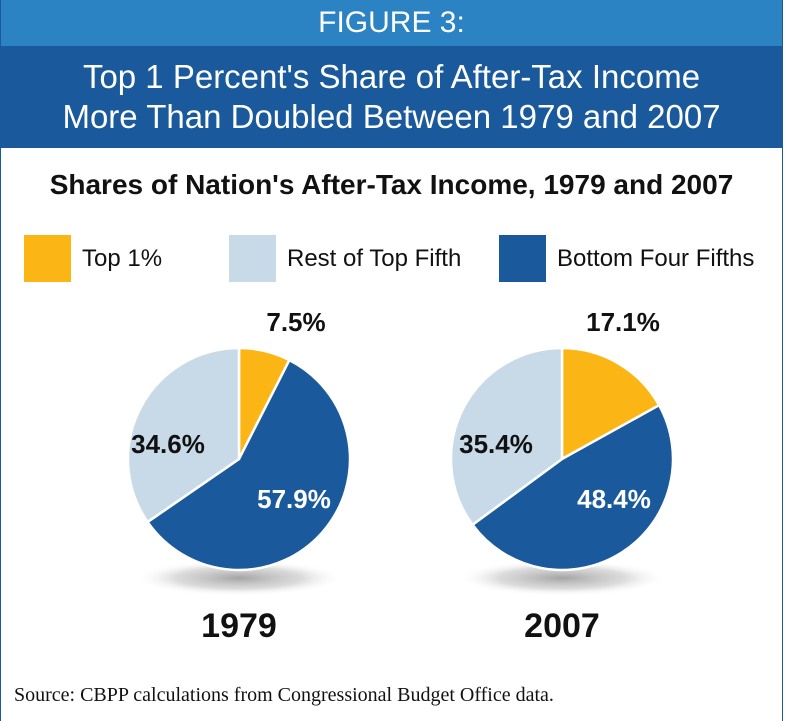 The width and height of the screenshot is (785, 721). Describe the element at coordinates (623, 322) in the screenshot. I see `pie-label-2007-top-1: 17.1%` at that location.